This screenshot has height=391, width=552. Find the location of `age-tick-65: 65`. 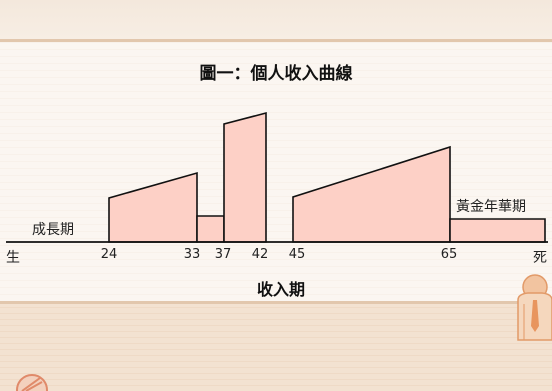

age-tick-65: 65 is located at coordinates (449, 254).